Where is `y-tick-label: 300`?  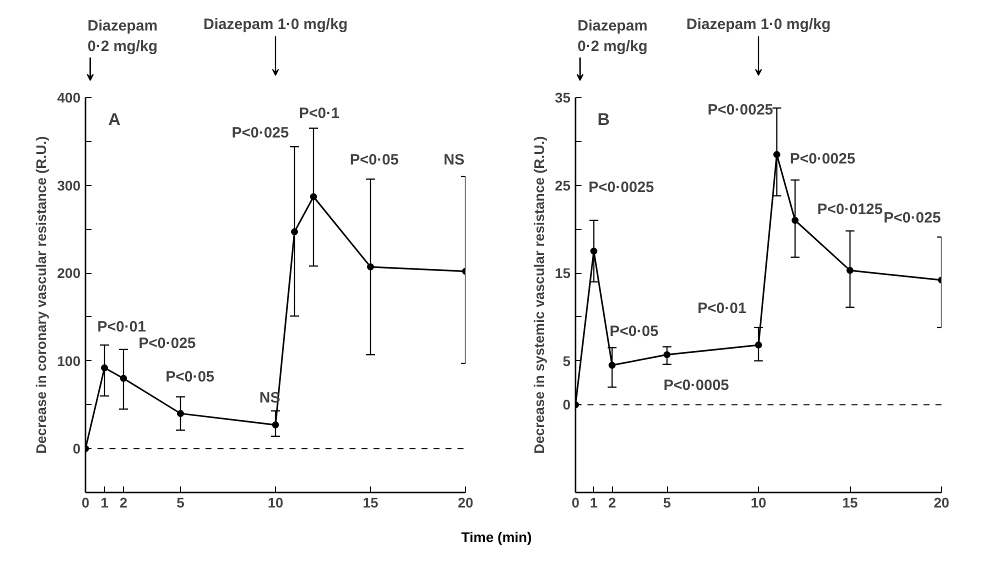
y-tick-label: 300 is located at coordinates (69, 185).